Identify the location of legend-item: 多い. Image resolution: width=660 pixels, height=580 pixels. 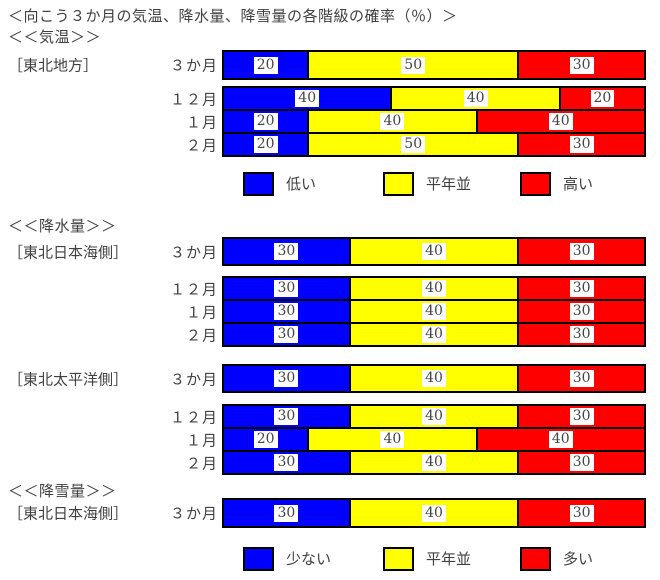
(556, 558).